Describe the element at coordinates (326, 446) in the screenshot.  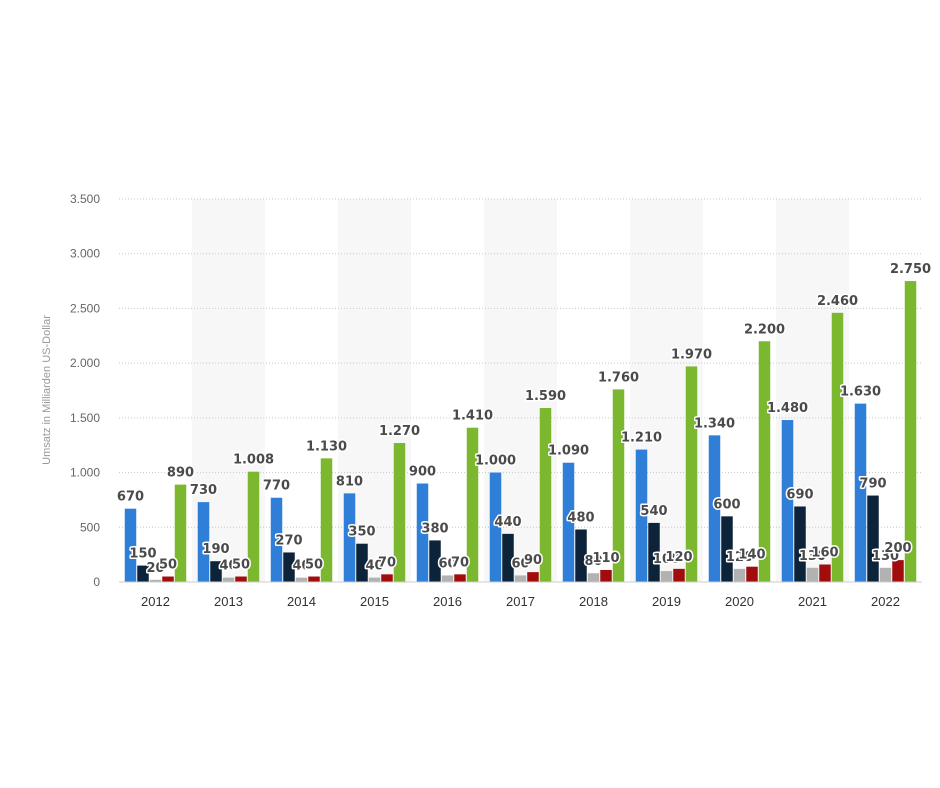
I see `data-label: 1.130` at that location.